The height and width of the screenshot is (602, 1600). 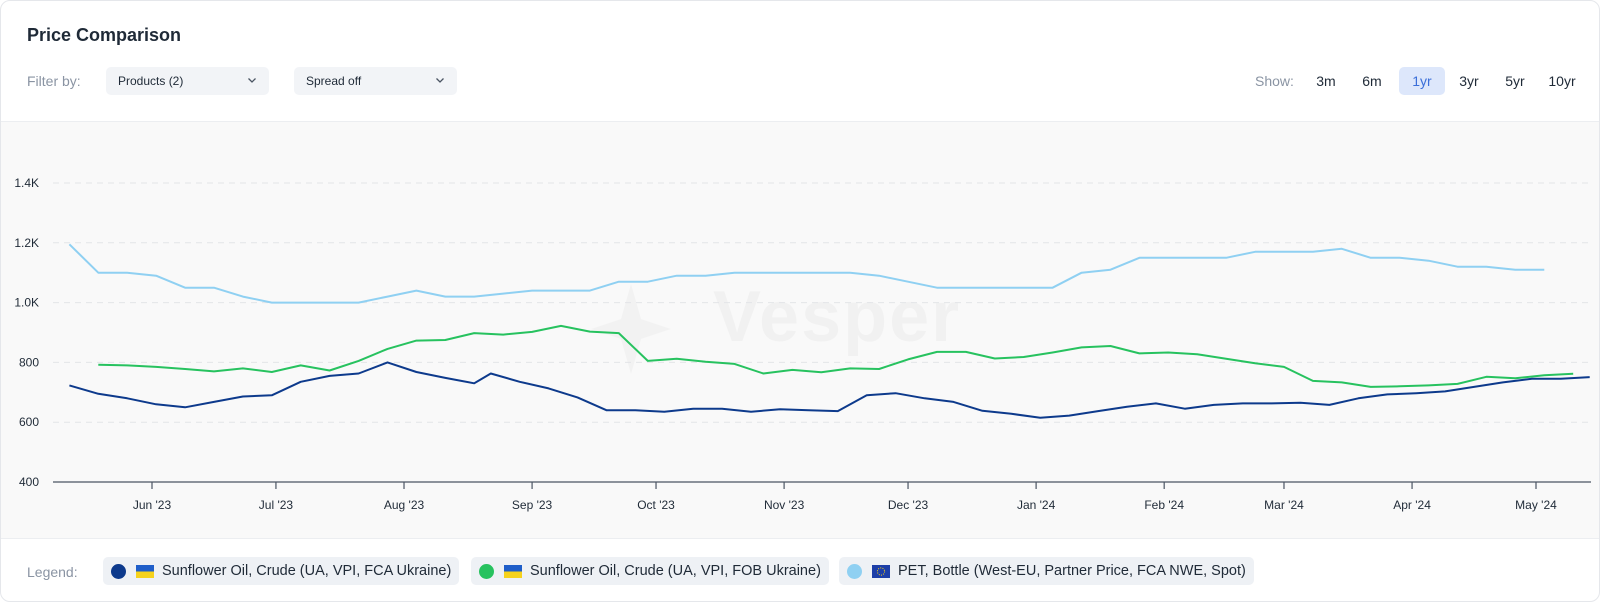 I want to click on x-tick-label: Jan '24, so click(x=1036, y=505).